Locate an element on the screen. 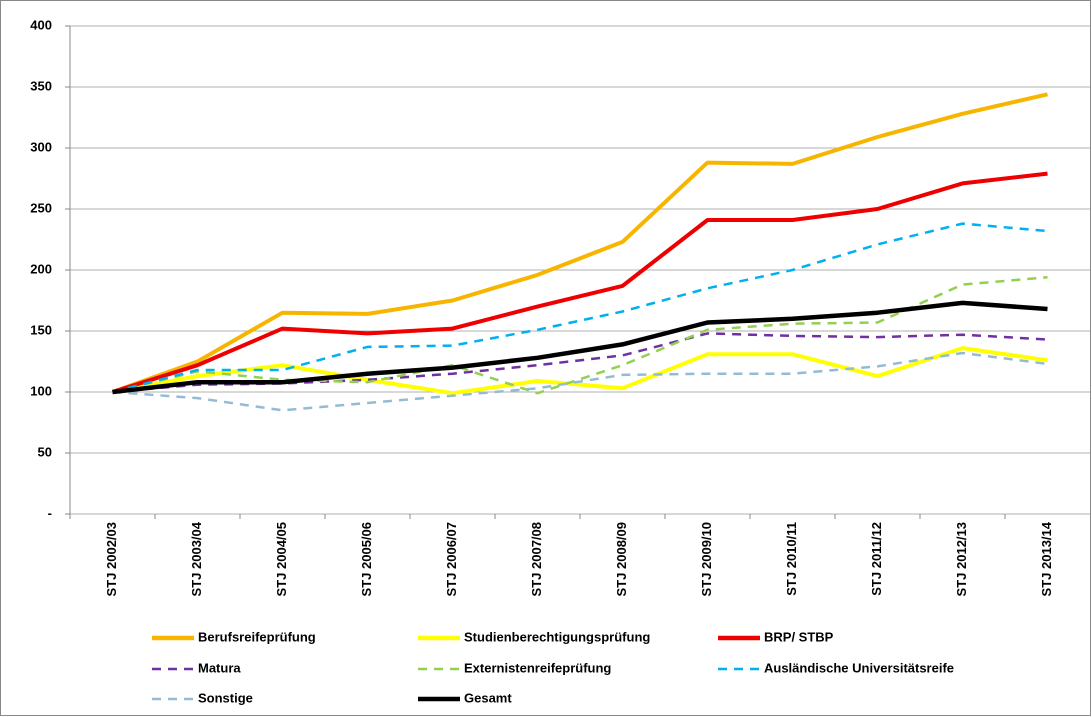 The image size is (1092, 717). legend-label: Matura is located at coordinates (219, 667).